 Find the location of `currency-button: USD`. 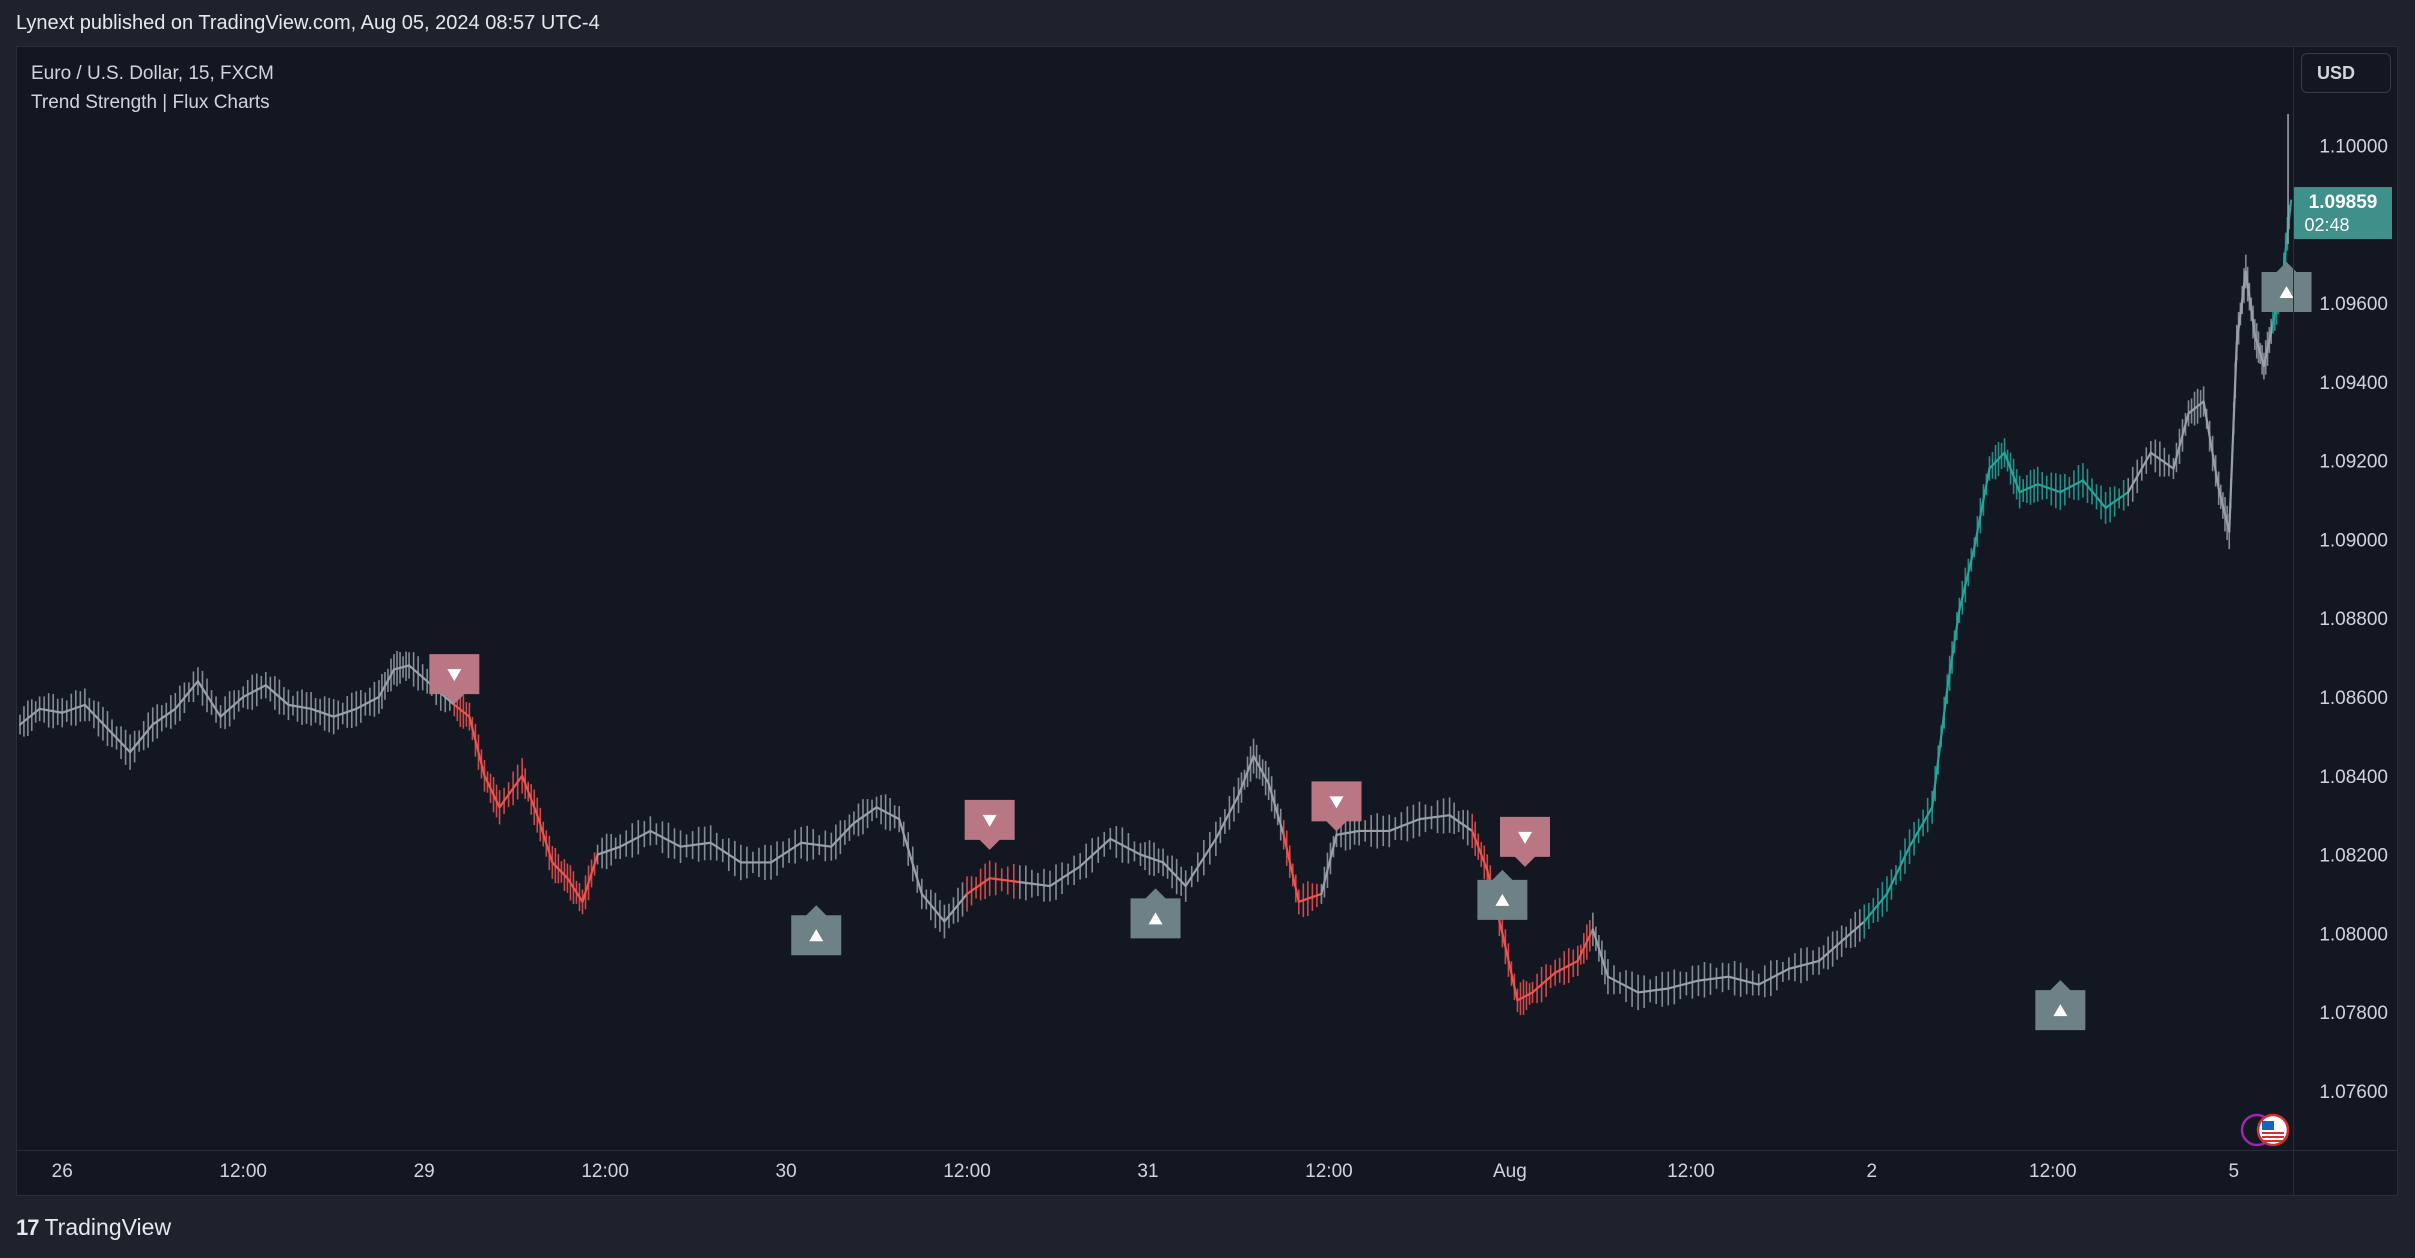

currency-button: USD is located at coordinates (2346, 73).